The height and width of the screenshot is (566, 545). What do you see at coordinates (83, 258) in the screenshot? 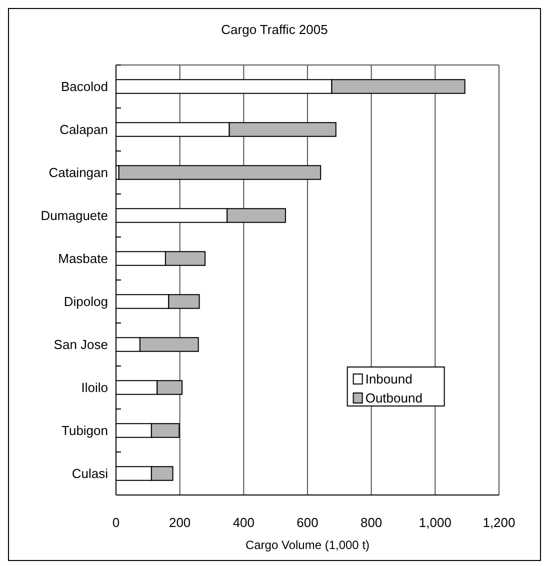
I see `y-tick-label: Masbate` at bounding box center [83, 258].